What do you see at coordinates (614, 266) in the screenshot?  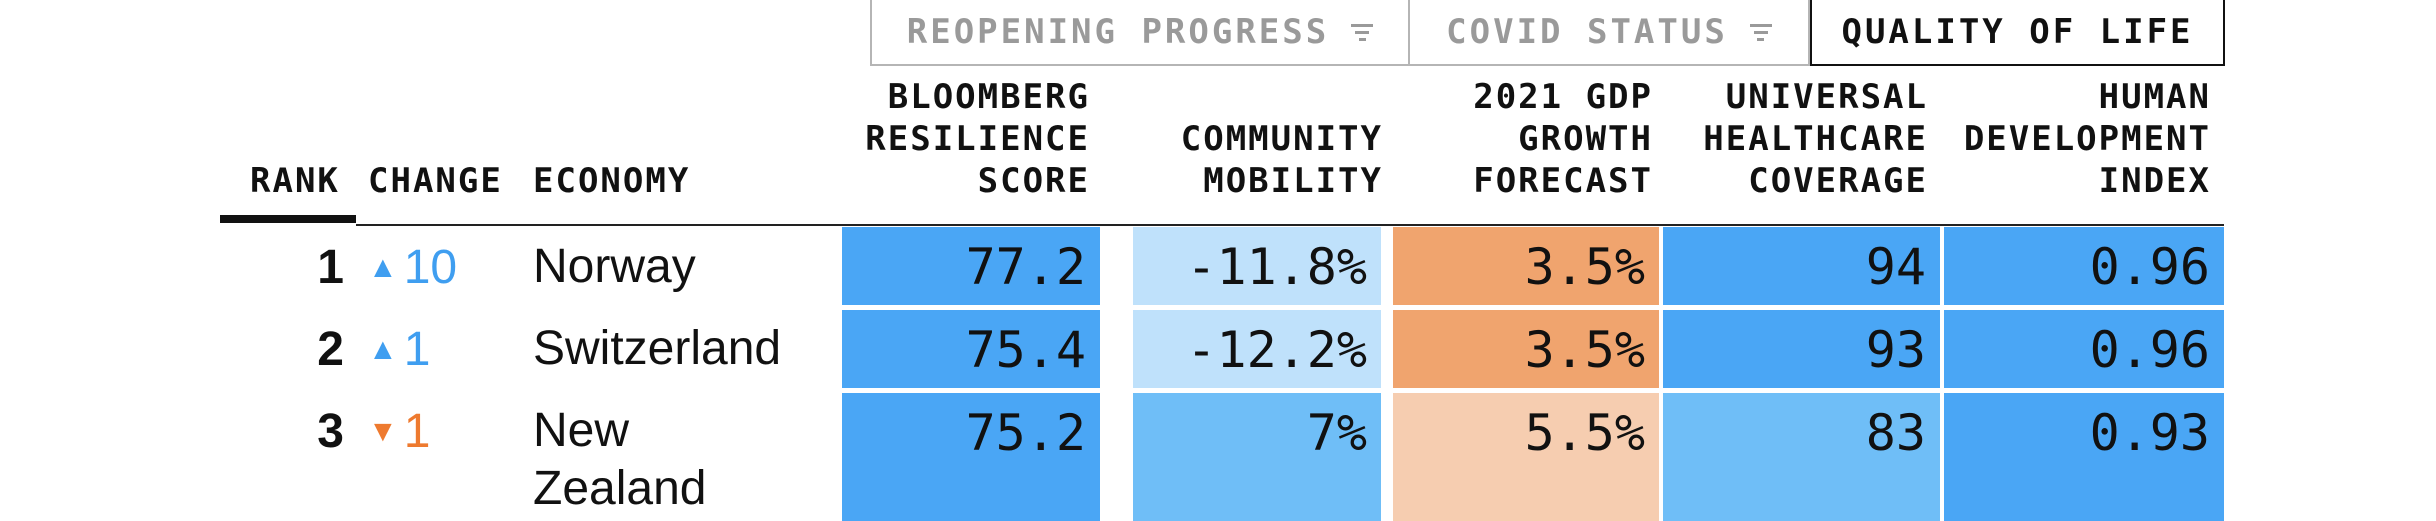 I see `economy-name: Norway` at bounding box center [614, 266].